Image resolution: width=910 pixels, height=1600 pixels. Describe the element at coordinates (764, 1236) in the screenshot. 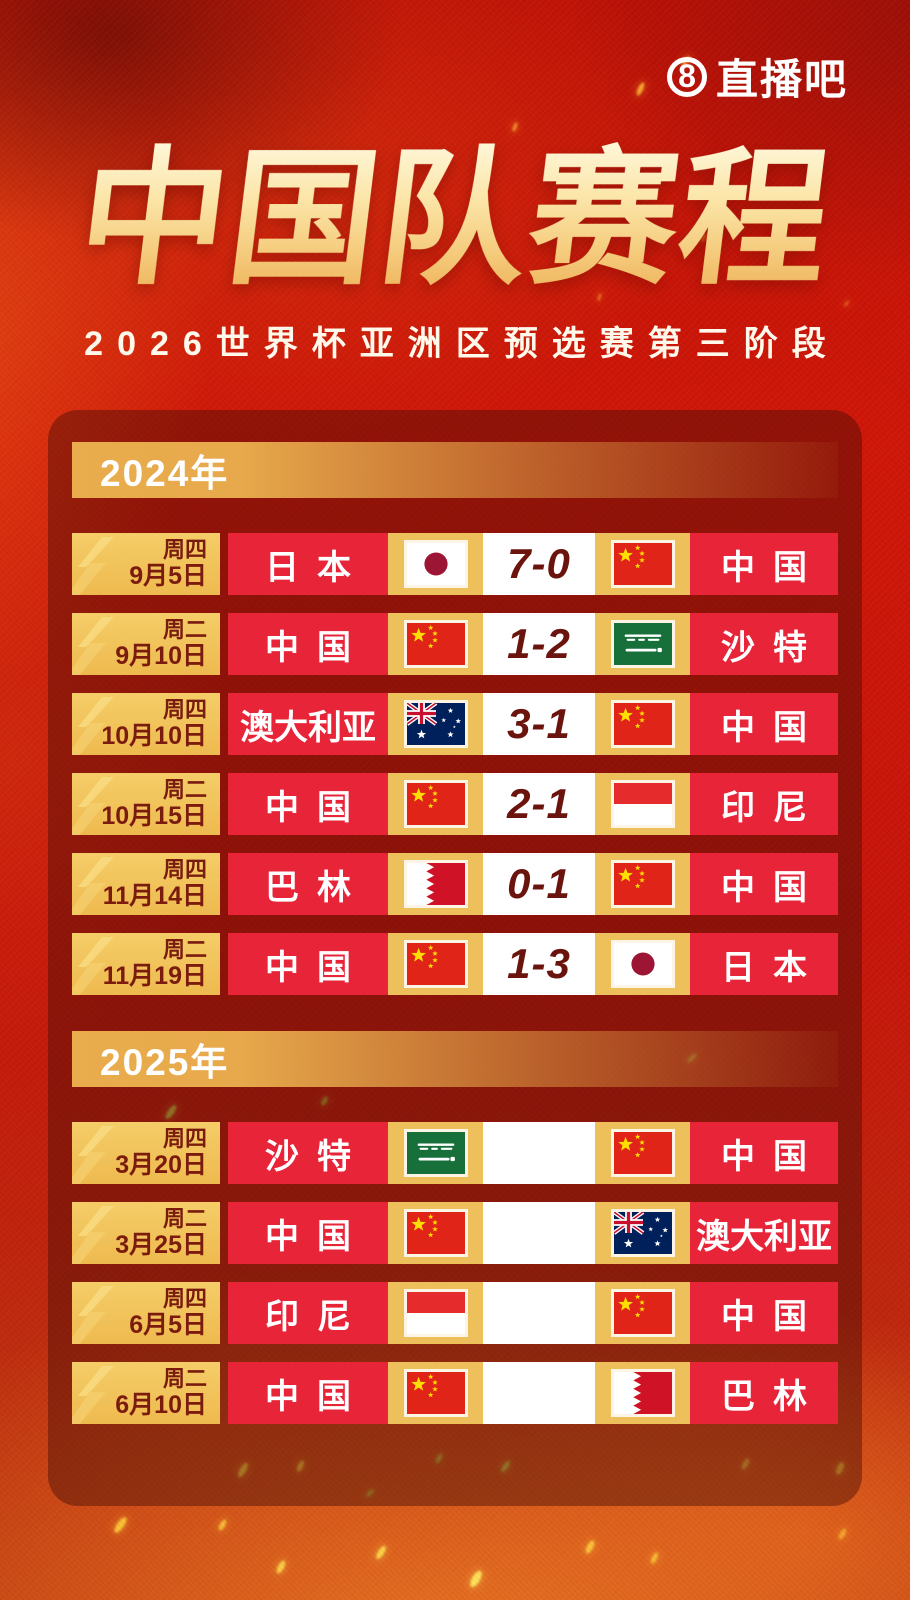

I see `away-team-name: 澳大利亚` at that location.